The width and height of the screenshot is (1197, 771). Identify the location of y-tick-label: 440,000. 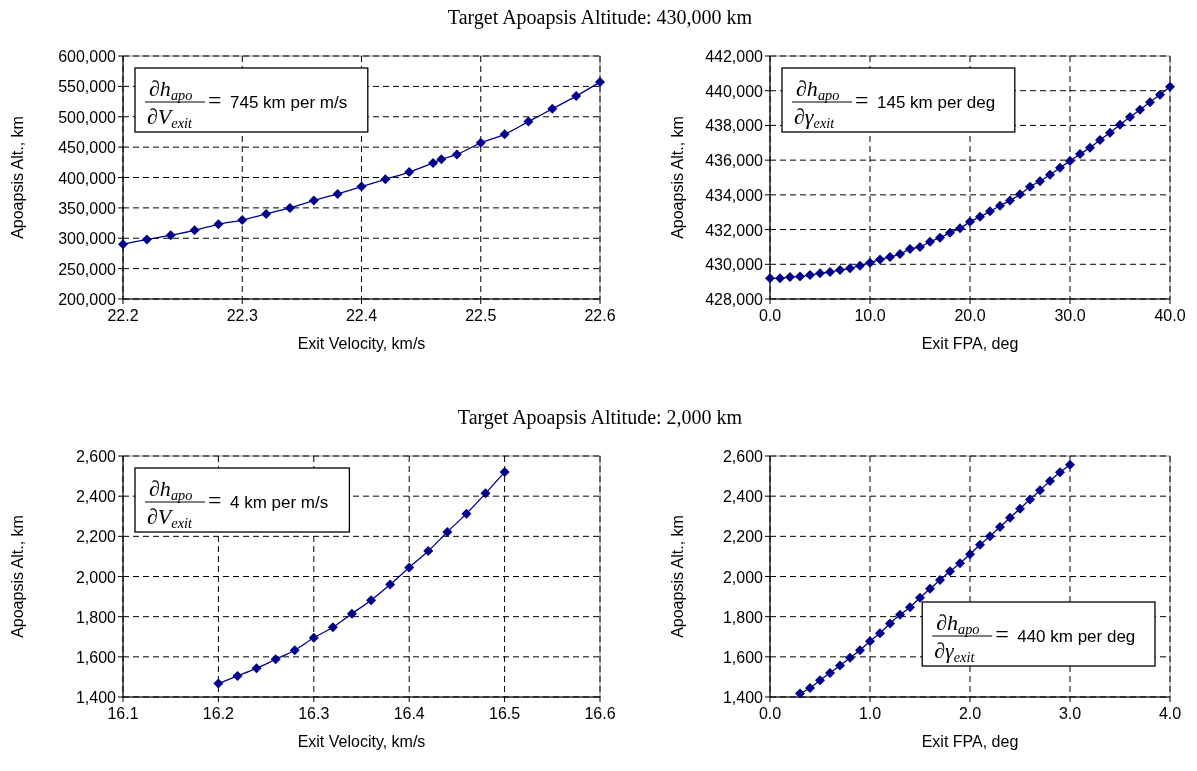
(734, 91).